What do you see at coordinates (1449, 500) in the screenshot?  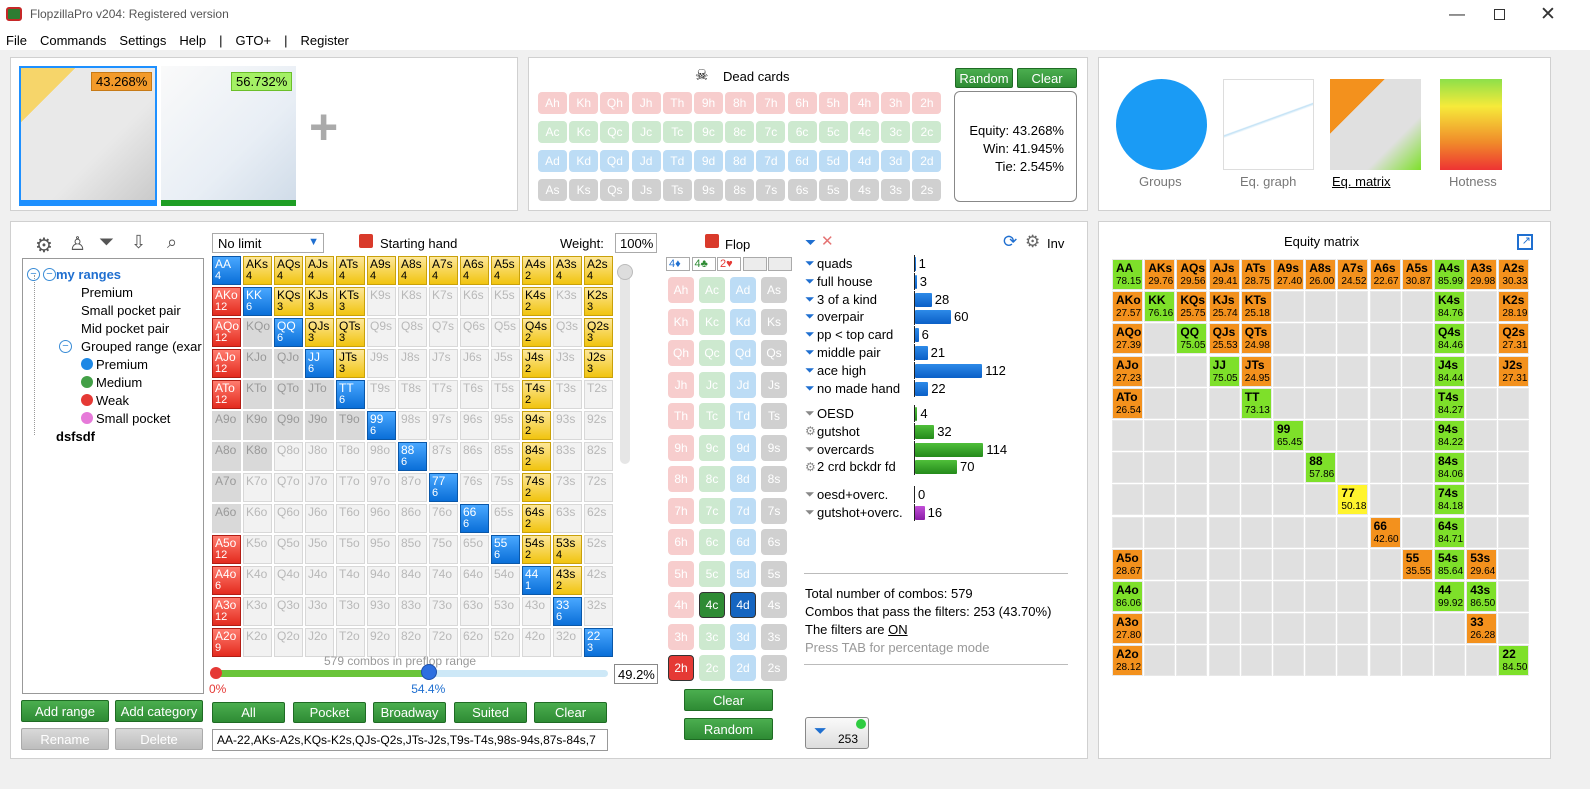 I see `equity-cell: 74s 84.18` at bounding box center [1449, 500].